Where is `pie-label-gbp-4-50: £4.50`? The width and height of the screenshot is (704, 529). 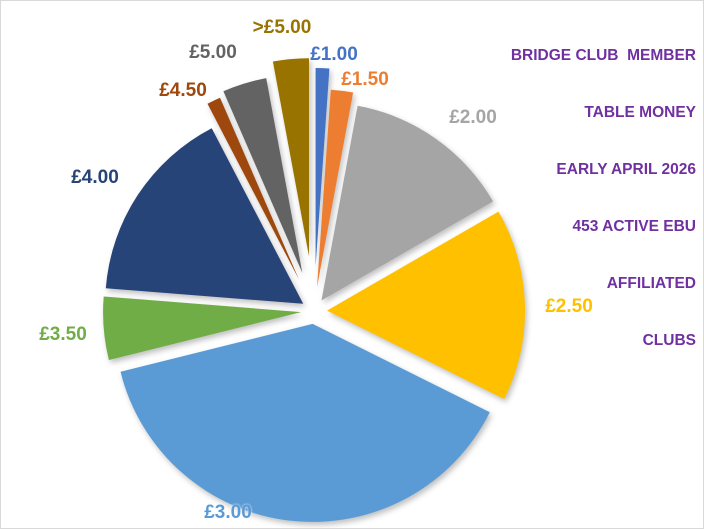 pie-label-gbp-4-50: £4.50 is located at coordinates (183, 90).